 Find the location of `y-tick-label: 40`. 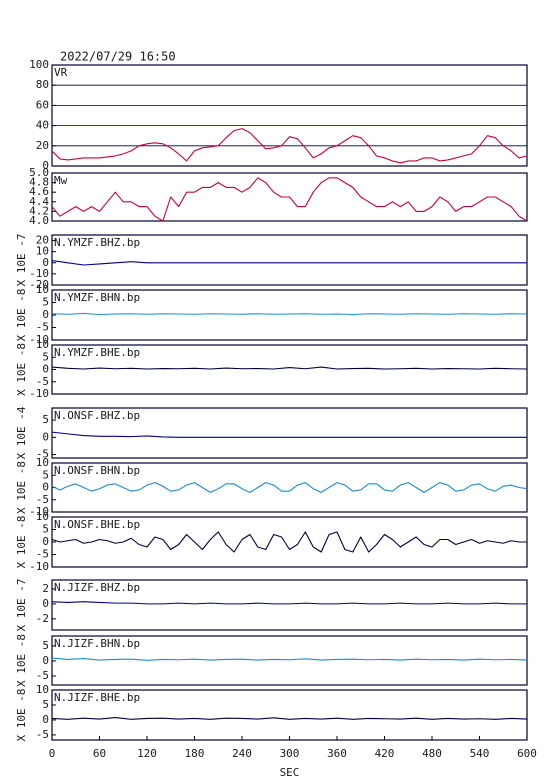

y-tick-label: 40 is located at coordinates (42, 125).